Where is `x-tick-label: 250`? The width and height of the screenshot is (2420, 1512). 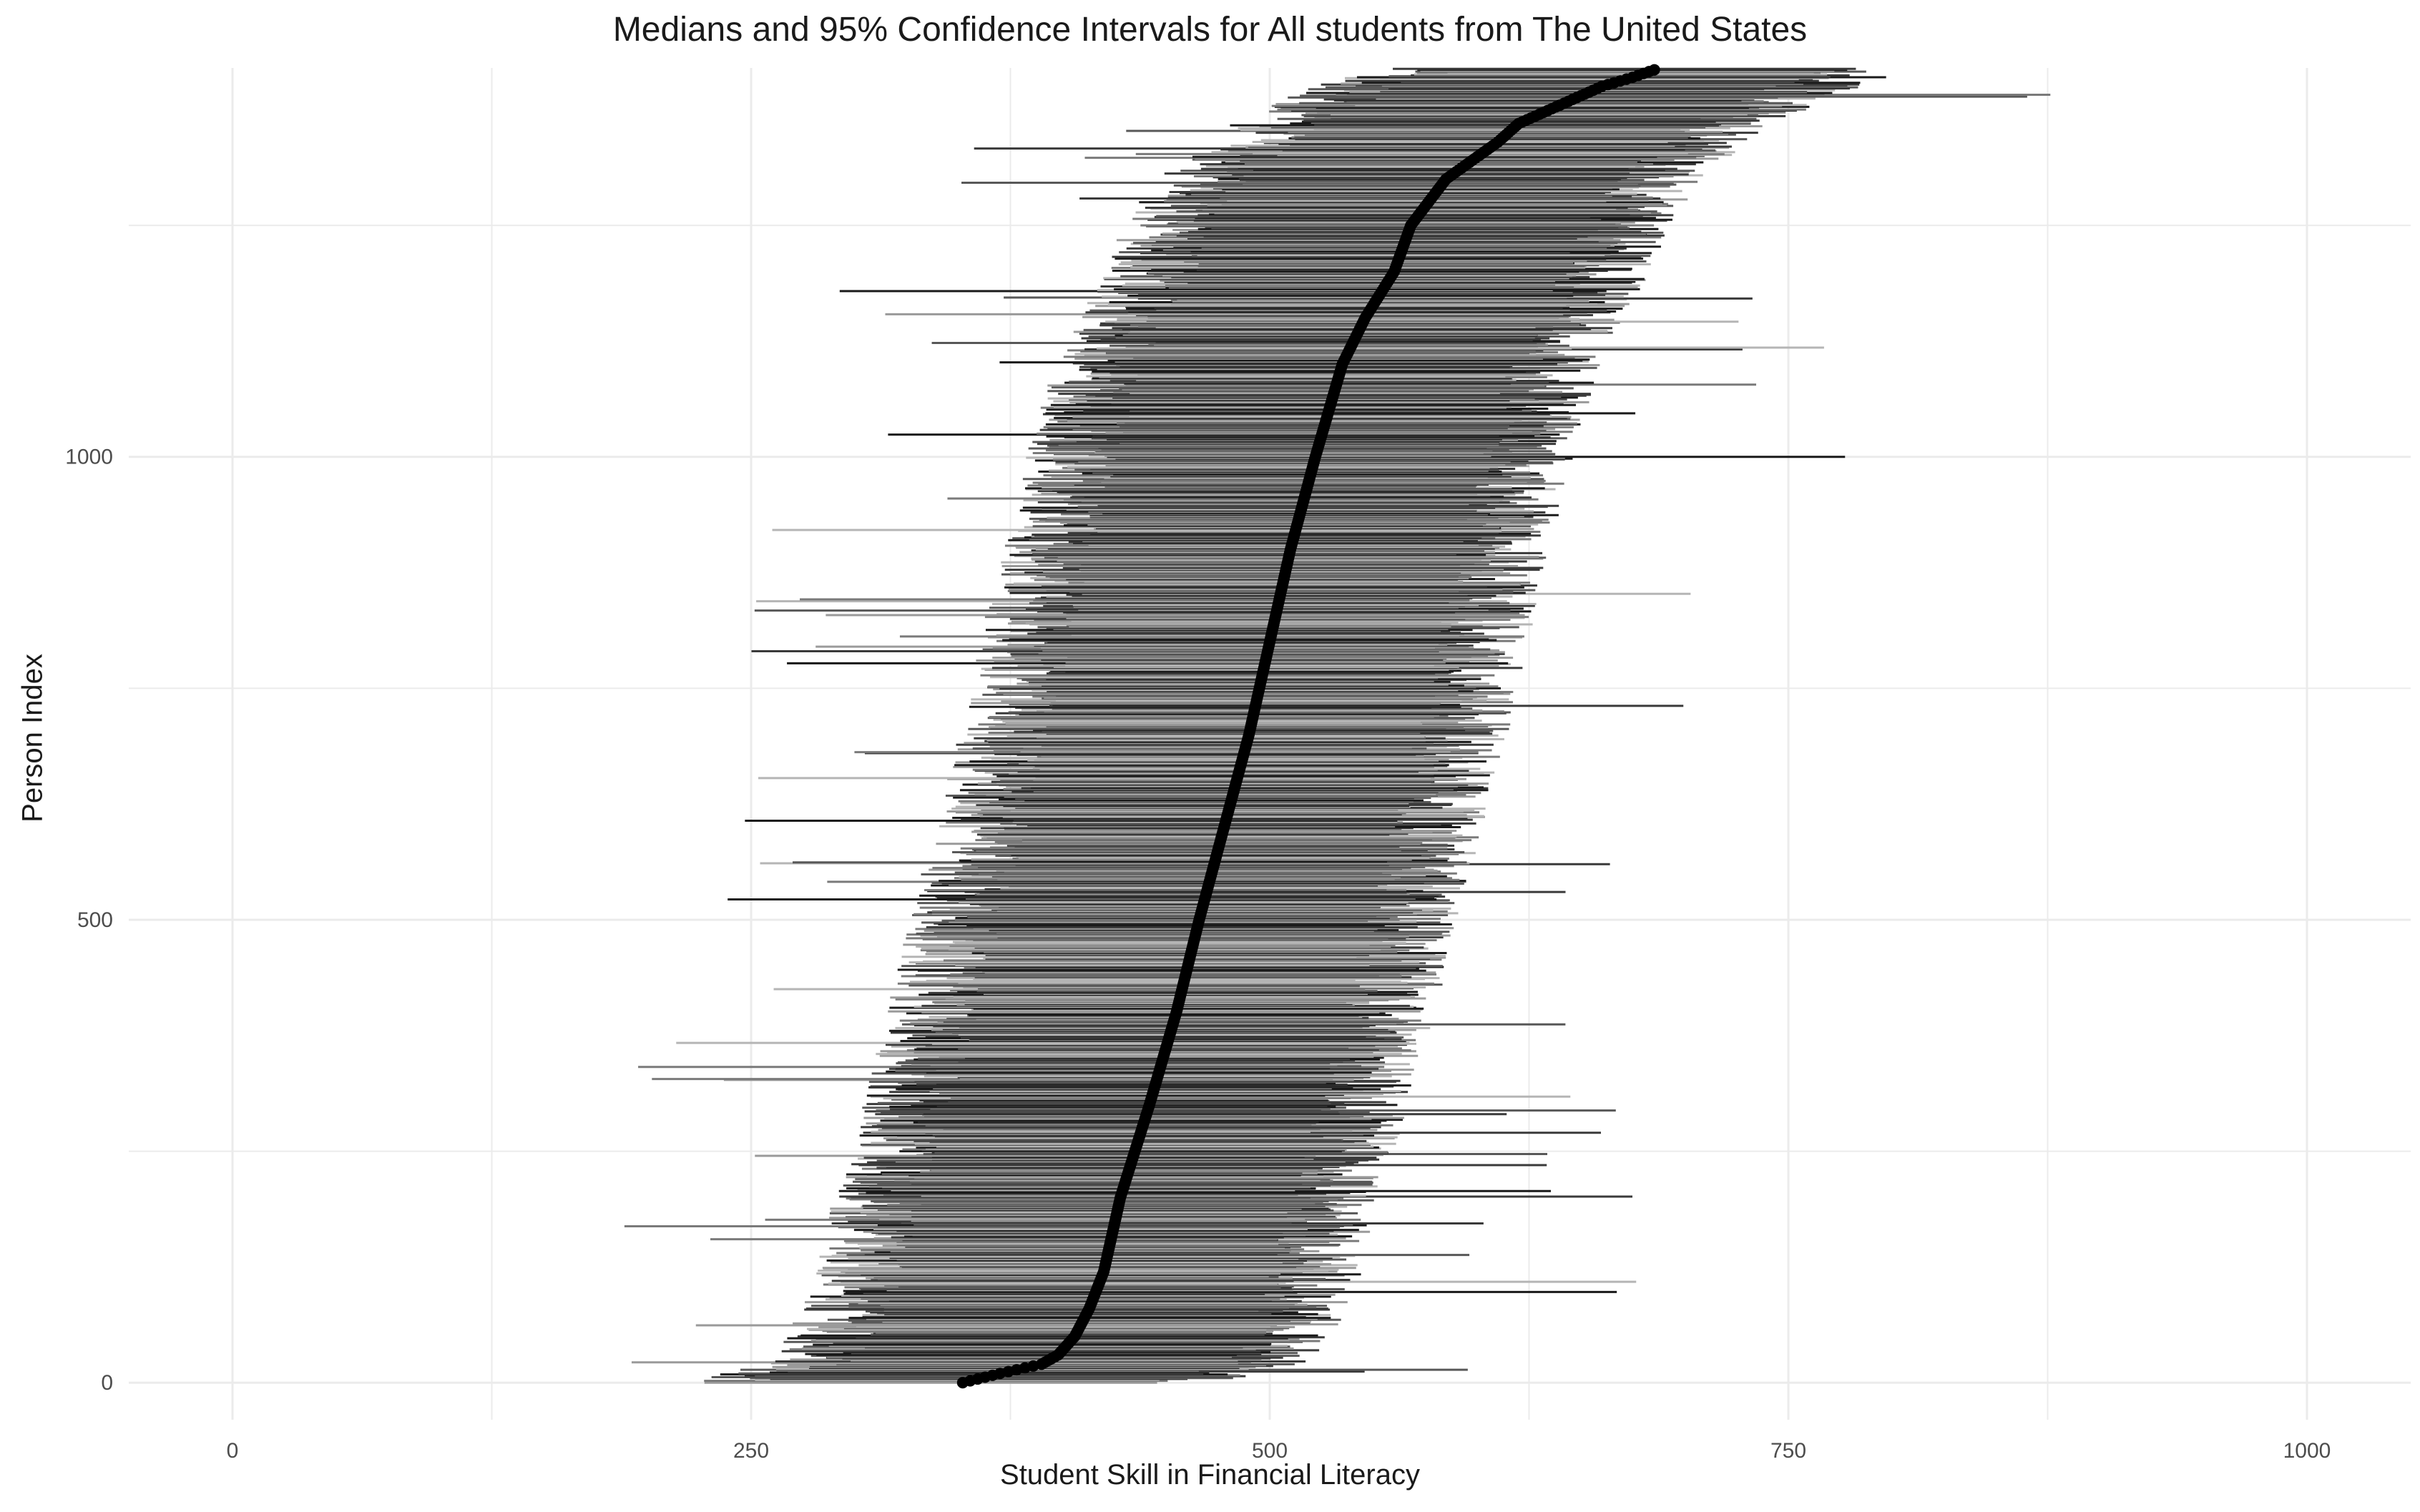
x-tick-label: 250 is located at coordinates (751, 1451).